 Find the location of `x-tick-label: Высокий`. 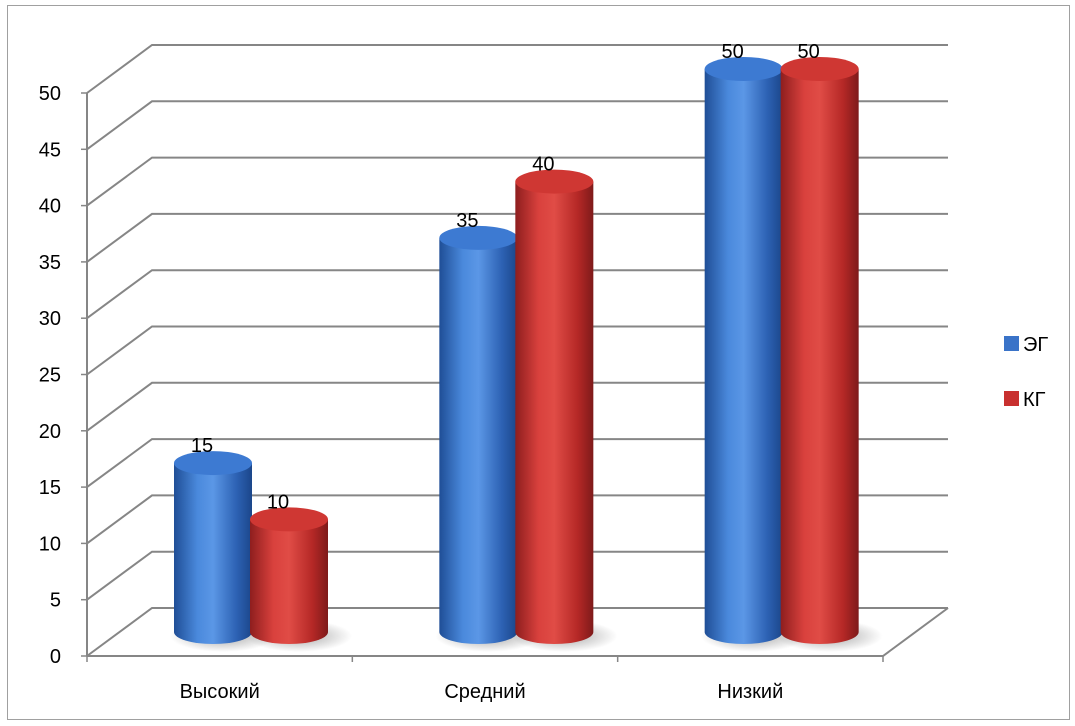

x-tick-label: Высокий is located at coordinates (220, 692).